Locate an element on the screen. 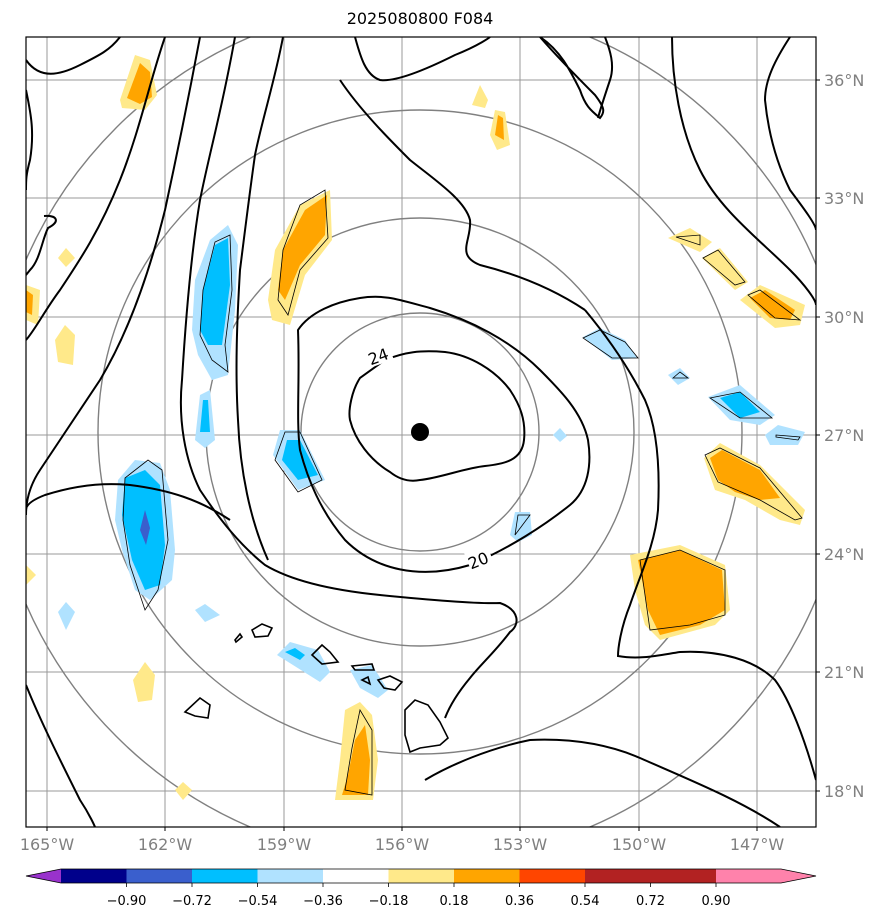 Image resolution: width=886 pixels, height=924 pixels. patch-orange-se is located at coordinates (681, 592).